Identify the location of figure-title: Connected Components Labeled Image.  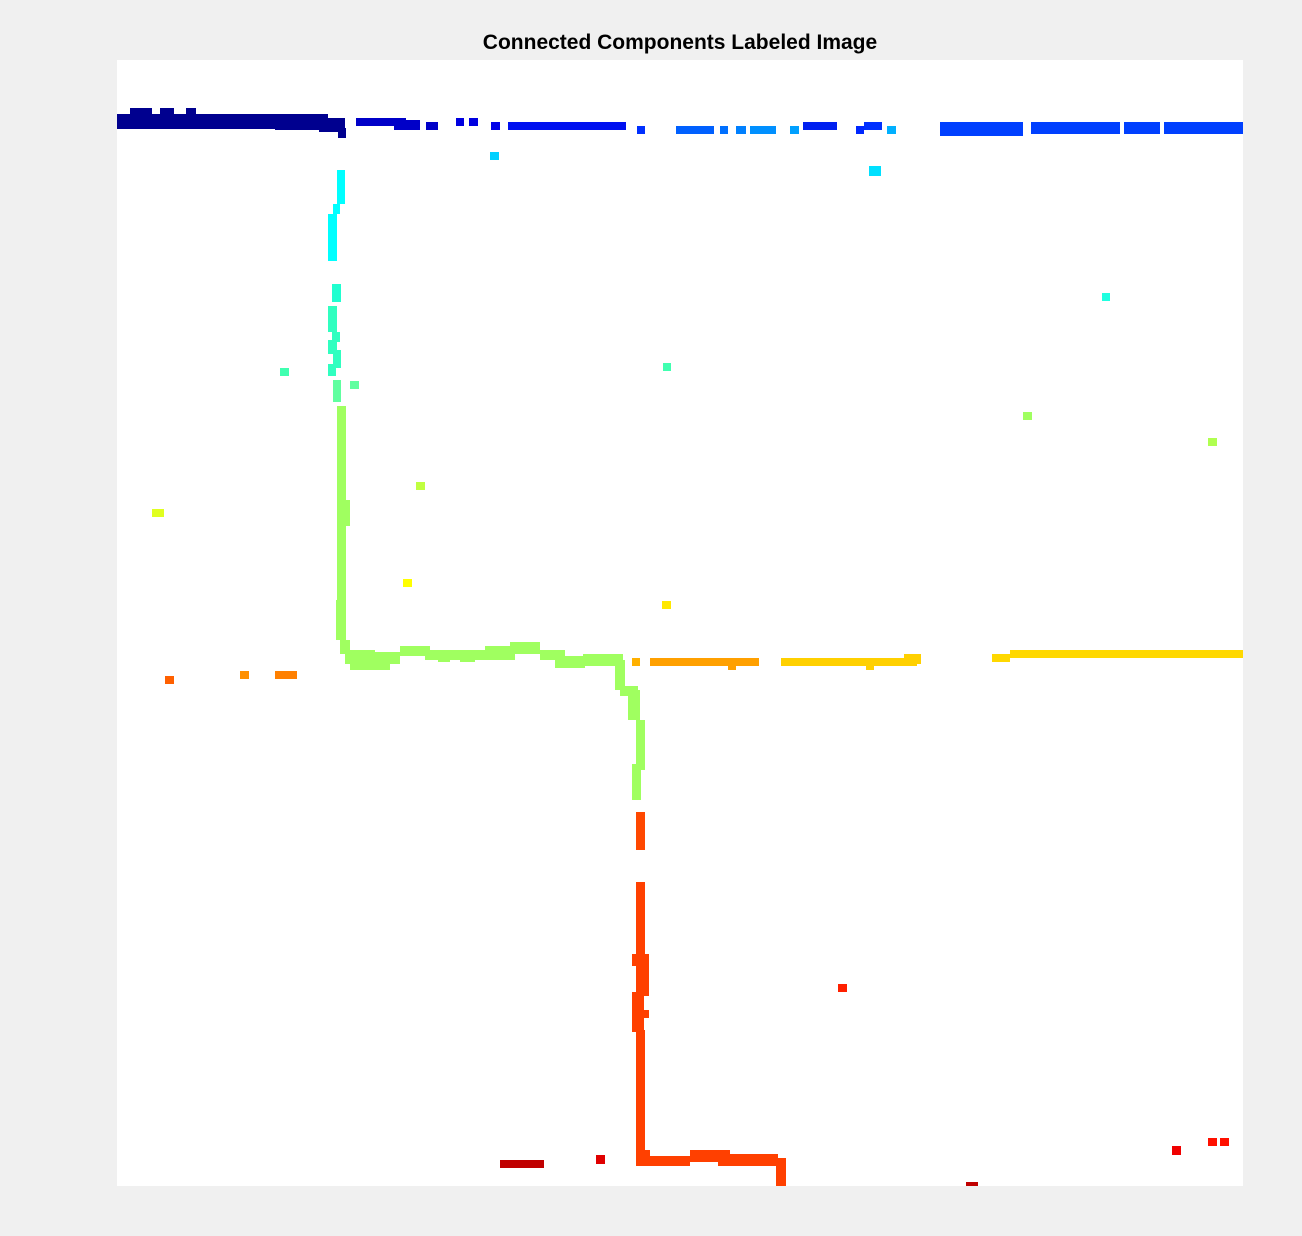
(680, 42).